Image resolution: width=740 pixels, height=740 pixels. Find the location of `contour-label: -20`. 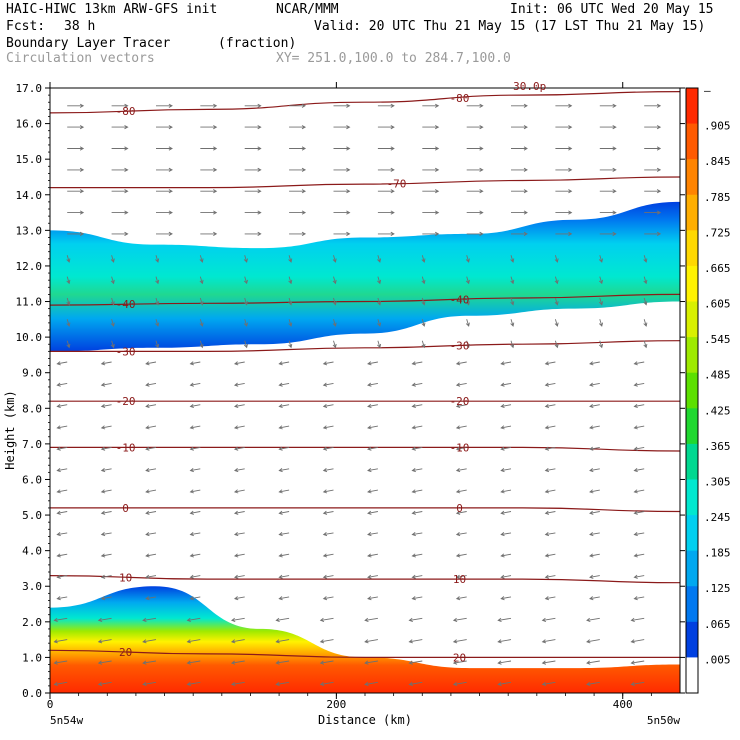

contour-label: -20 is located at coordinates (126, 401).